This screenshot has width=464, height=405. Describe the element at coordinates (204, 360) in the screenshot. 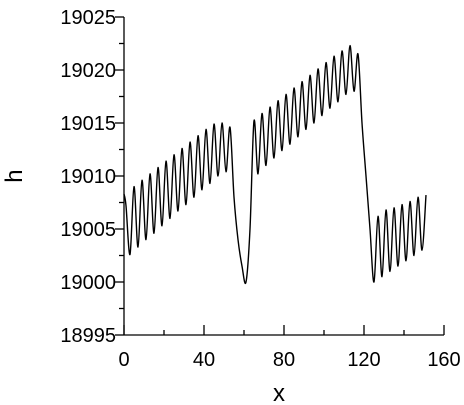

I see `x-tick-label: 40` at that location.